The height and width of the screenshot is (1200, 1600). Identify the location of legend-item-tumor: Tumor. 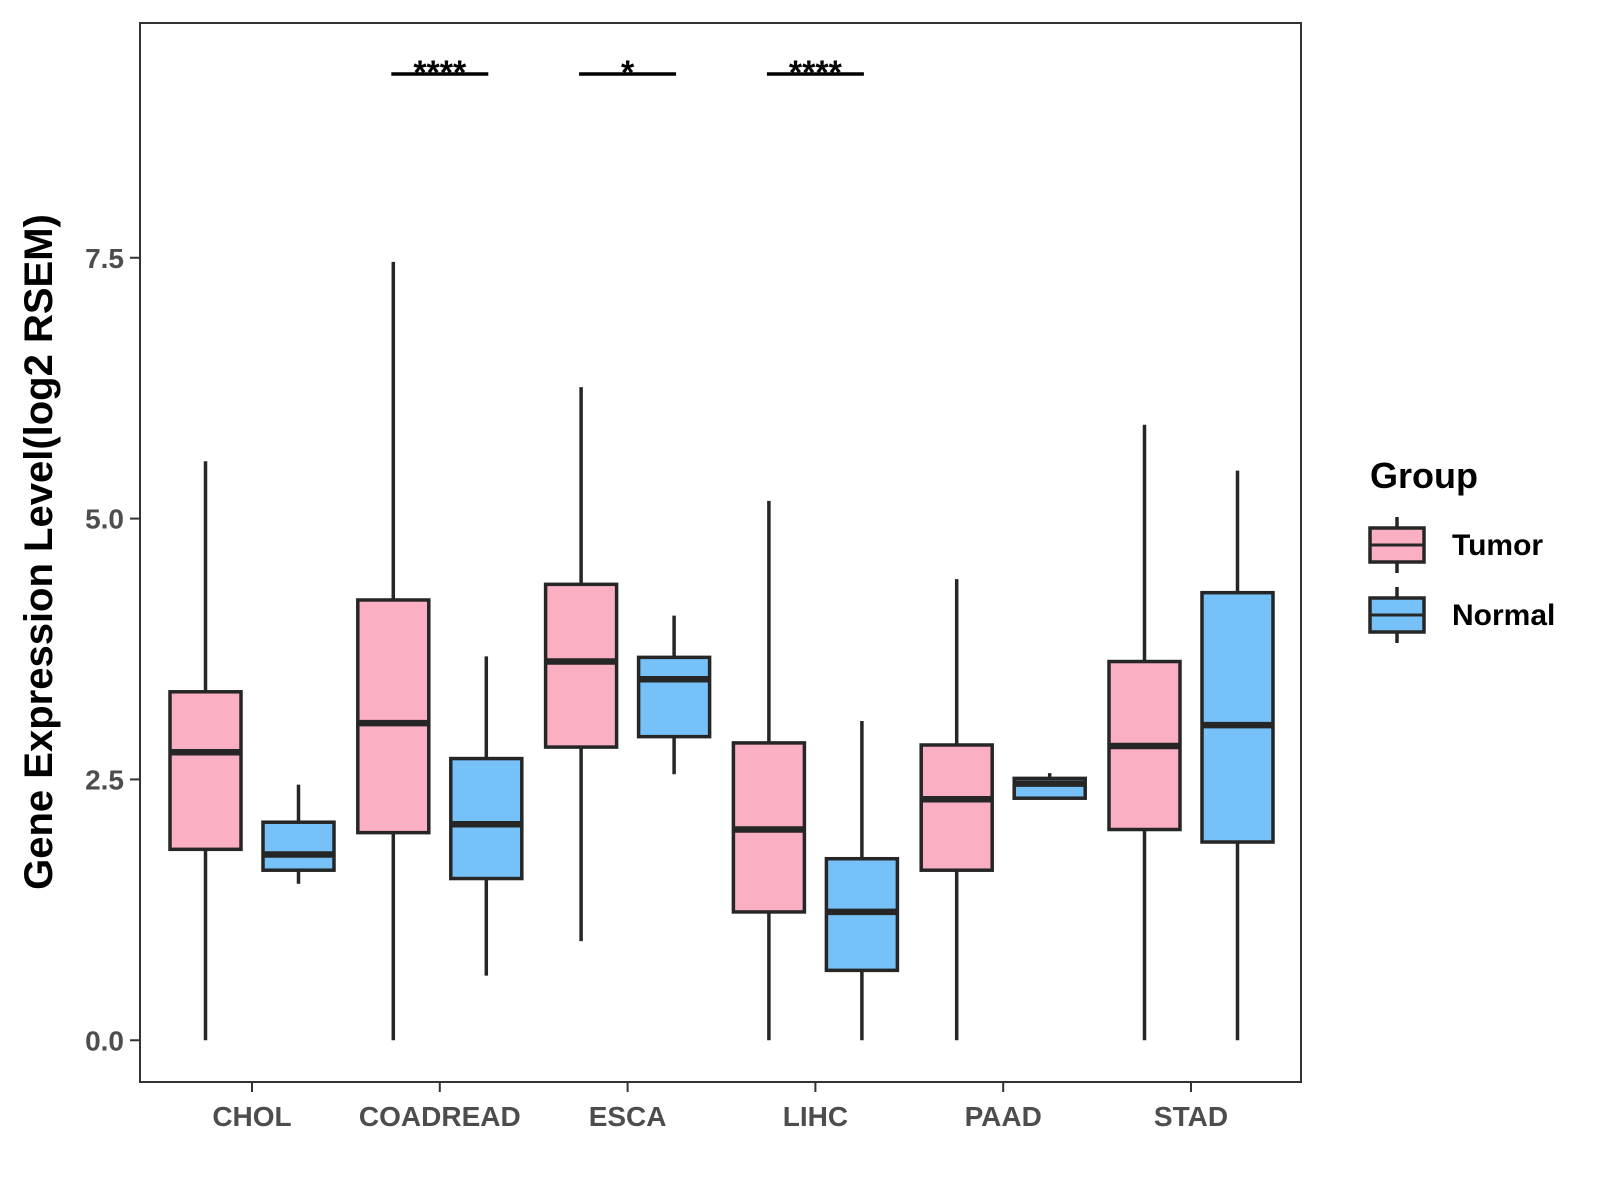
(1455, 545).